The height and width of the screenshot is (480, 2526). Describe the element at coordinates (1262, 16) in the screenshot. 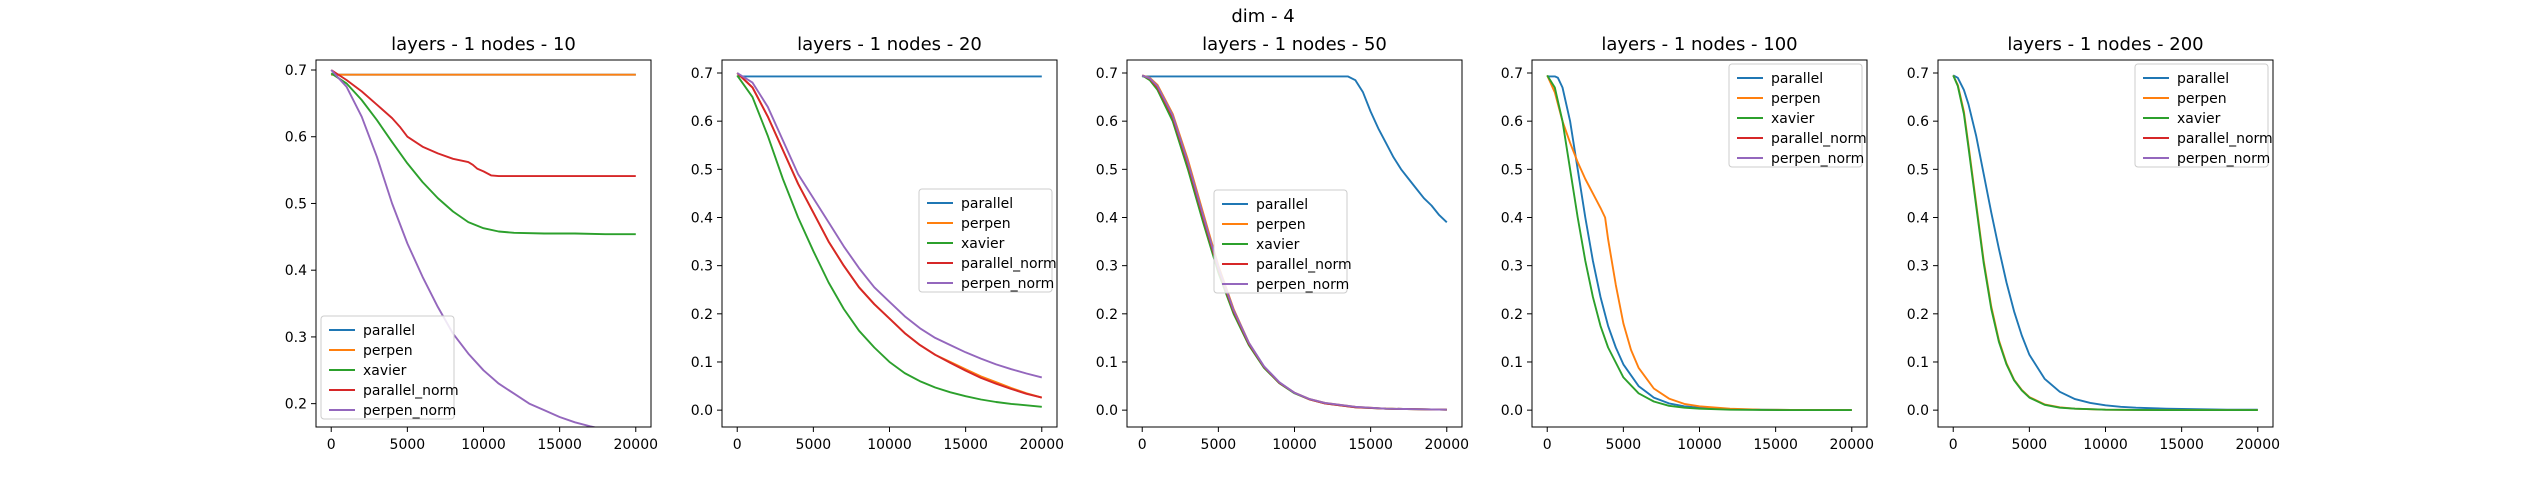

I see `figure-title: dim - 4` at that location.